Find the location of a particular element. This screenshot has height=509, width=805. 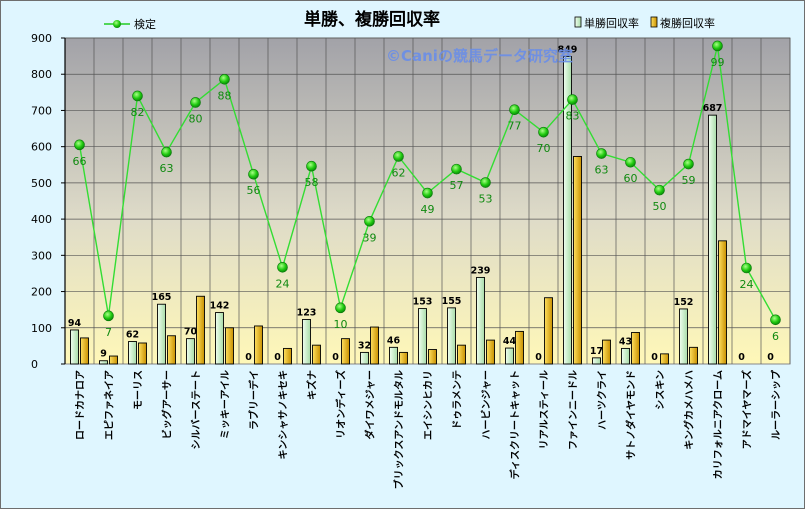

y-tick-label: 700 is located at coordinates (41, 110).